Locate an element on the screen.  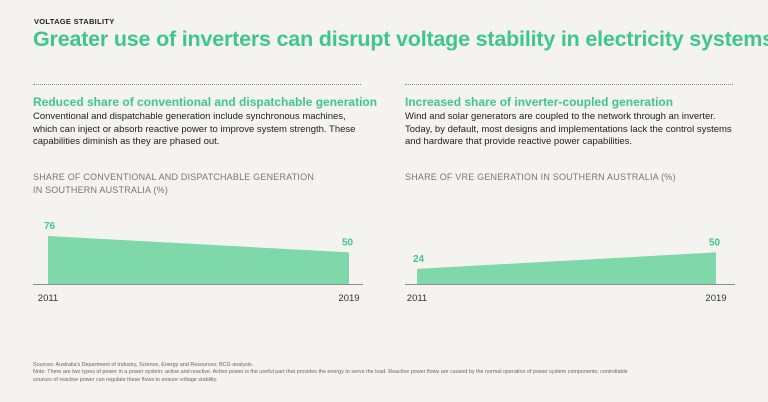
left-area-chart: 76 2011 50 2019 is located at coordinates (198, 262).